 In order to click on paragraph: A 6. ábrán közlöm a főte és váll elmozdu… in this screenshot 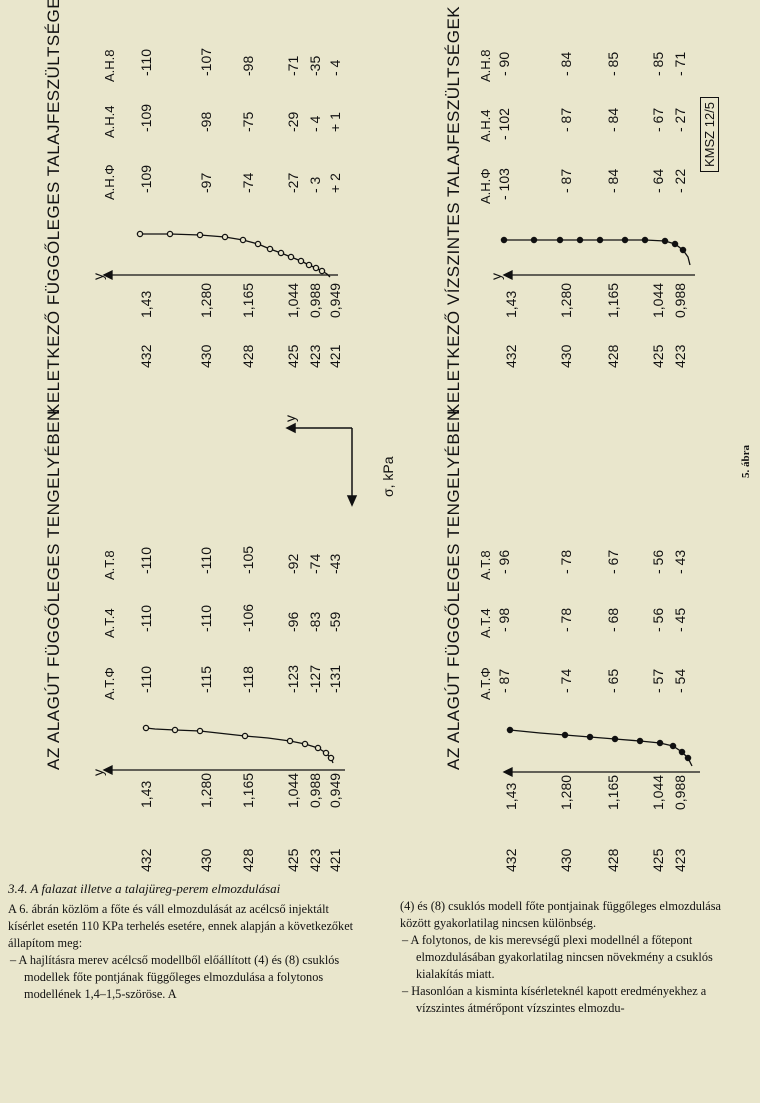, I will do `click(181, 926)`.